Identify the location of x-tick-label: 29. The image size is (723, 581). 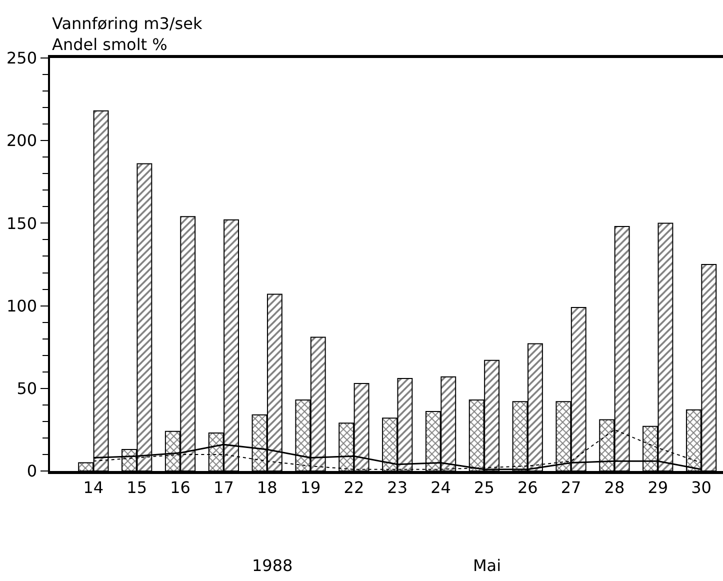
(658, 487).